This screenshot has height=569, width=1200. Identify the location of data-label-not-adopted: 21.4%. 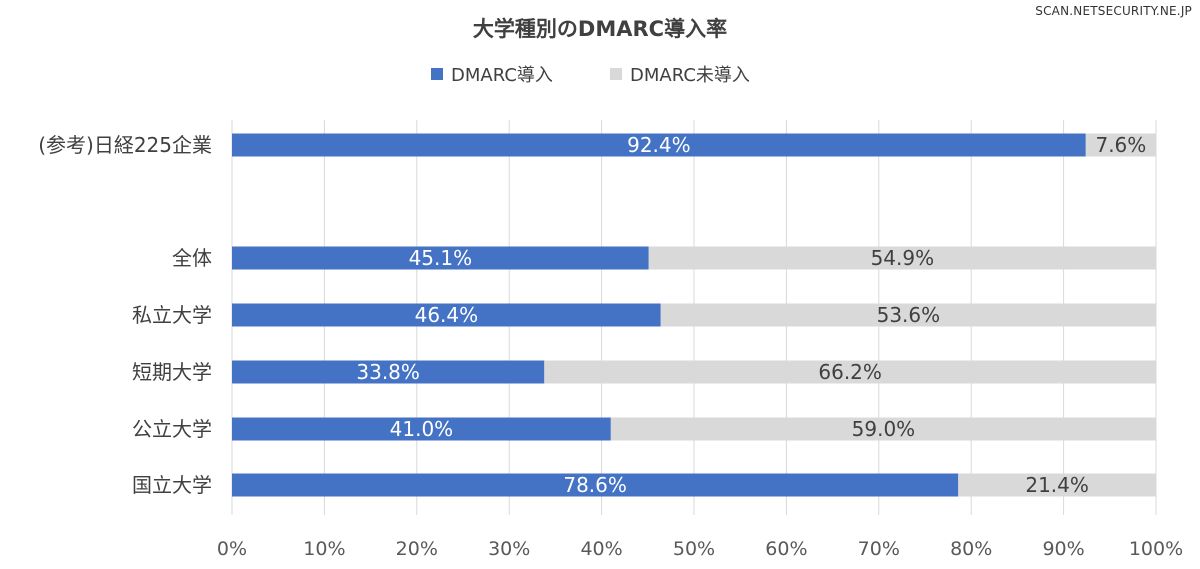
(1057, 485).